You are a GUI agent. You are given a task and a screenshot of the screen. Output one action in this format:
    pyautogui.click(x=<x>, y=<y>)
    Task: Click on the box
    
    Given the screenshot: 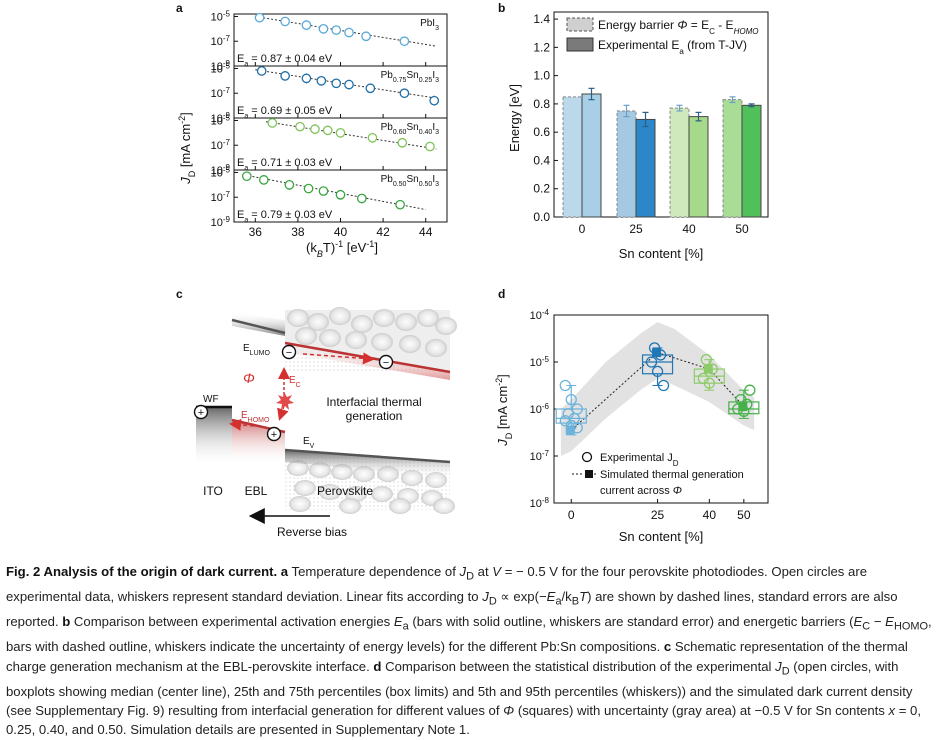 What is the action you would take?
    pyautogui.click(x=744, y=408)
    